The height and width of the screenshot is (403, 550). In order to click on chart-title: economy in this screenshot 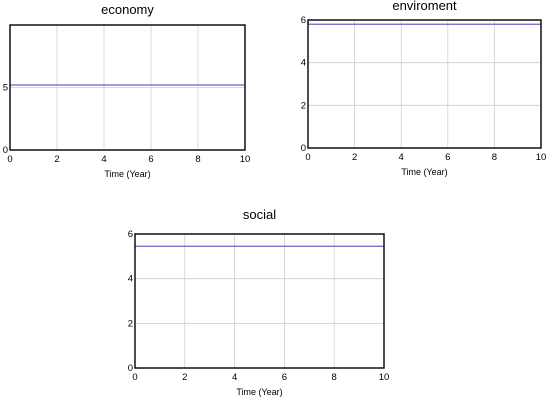, I will do `click(127, 9)`.